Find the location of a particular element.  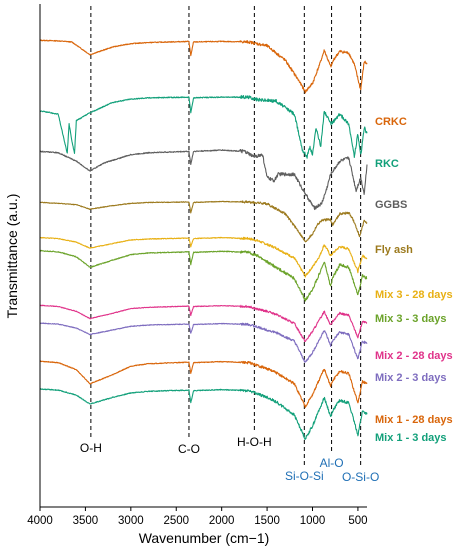

band-label-c-o: C-O is located at coordinates (189, 449).